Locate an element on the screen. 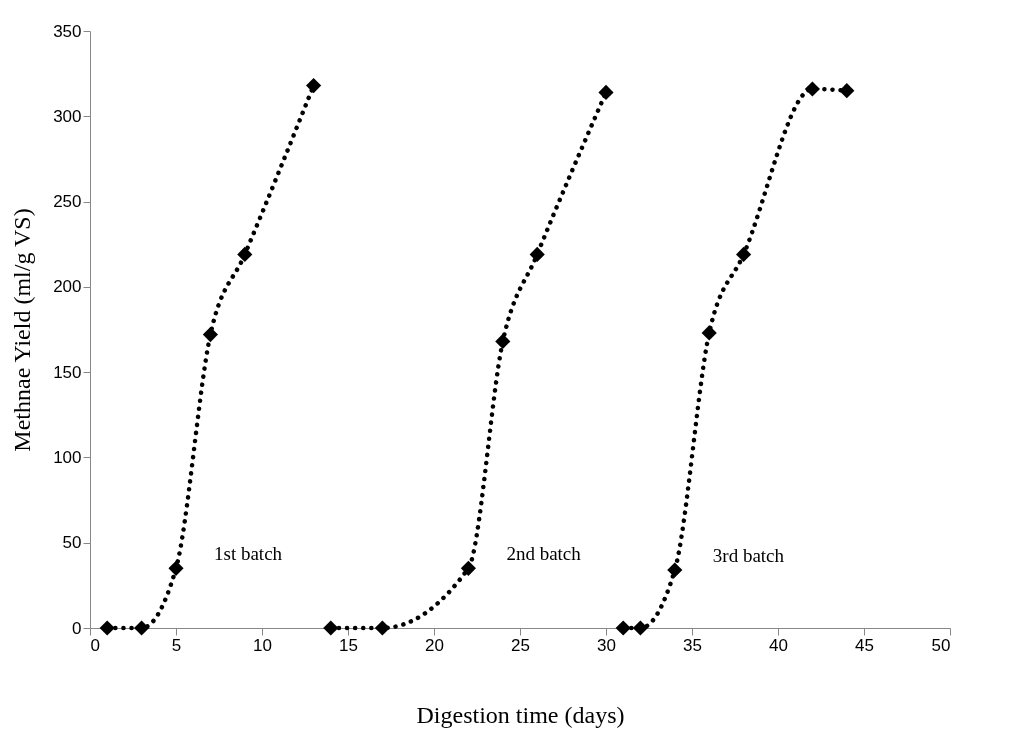 The width and height of the screenshot is (1024, 755). x-tick-label: 50 is located at coordinates (941, 645).